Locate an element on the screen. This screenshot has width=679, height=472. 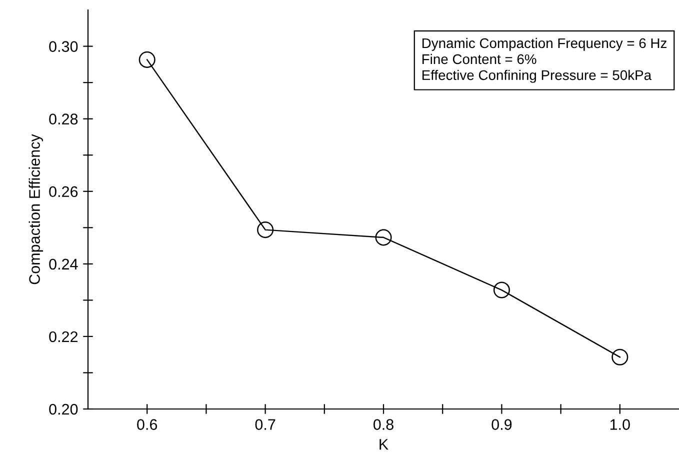
y-tick-label: 0.24 is located at coordinates (63, 264).